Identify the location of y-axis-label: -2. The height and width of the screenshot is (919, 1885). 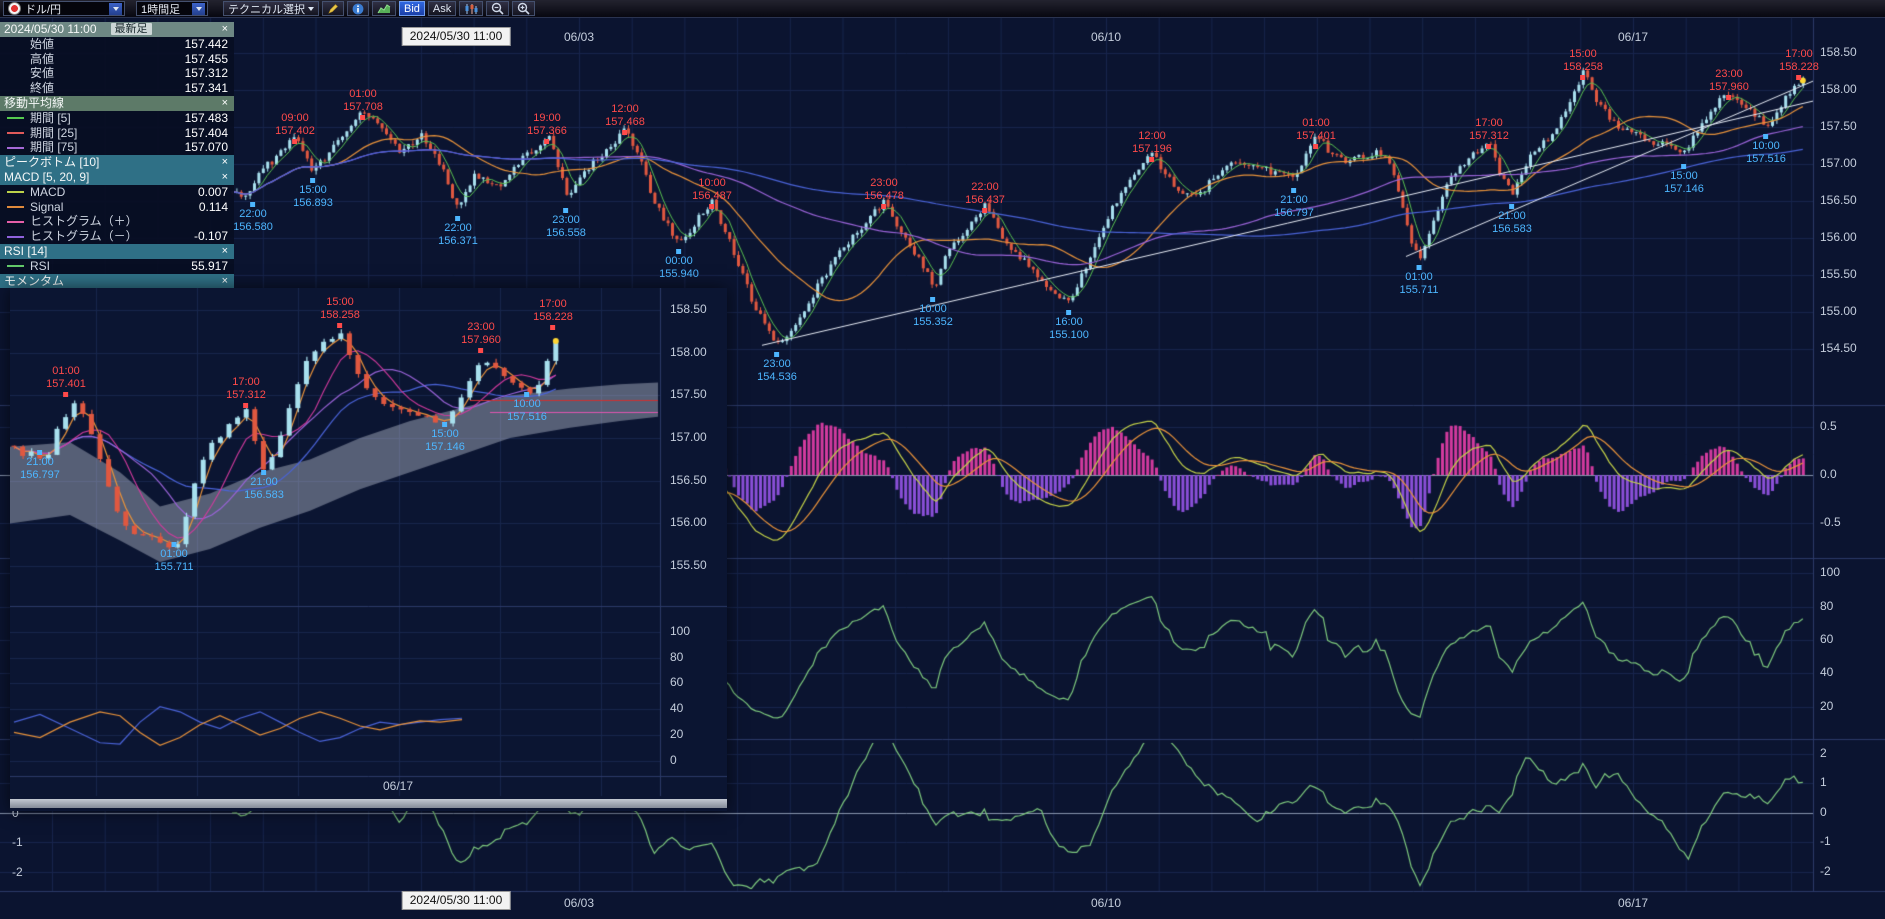
(17, 872).